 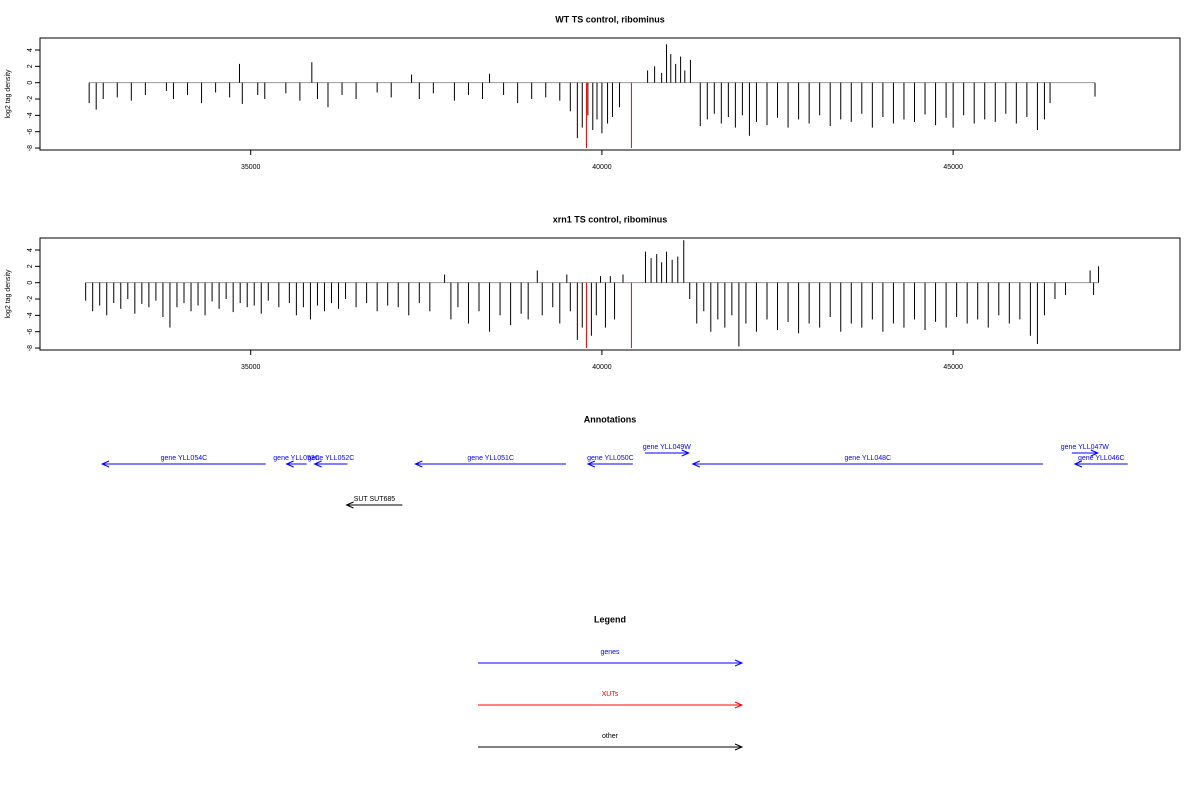 What do you see at coordinates (375, 499) in the screenshot?
I see `feature-label: SUT SUT685` at bounding box center [375, 499].